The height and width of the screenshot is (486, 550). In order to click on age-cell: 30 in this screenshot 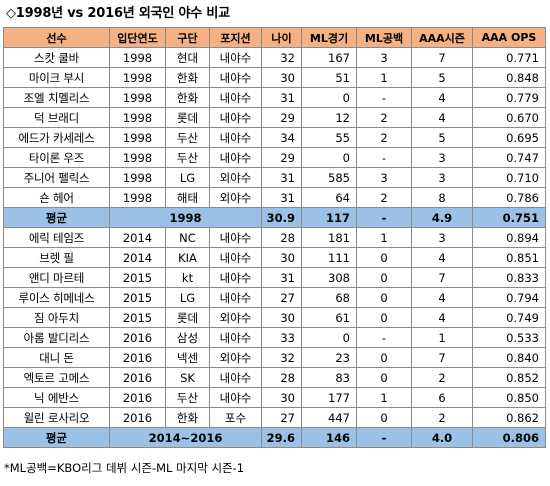, I will do `click(281, 317)`.